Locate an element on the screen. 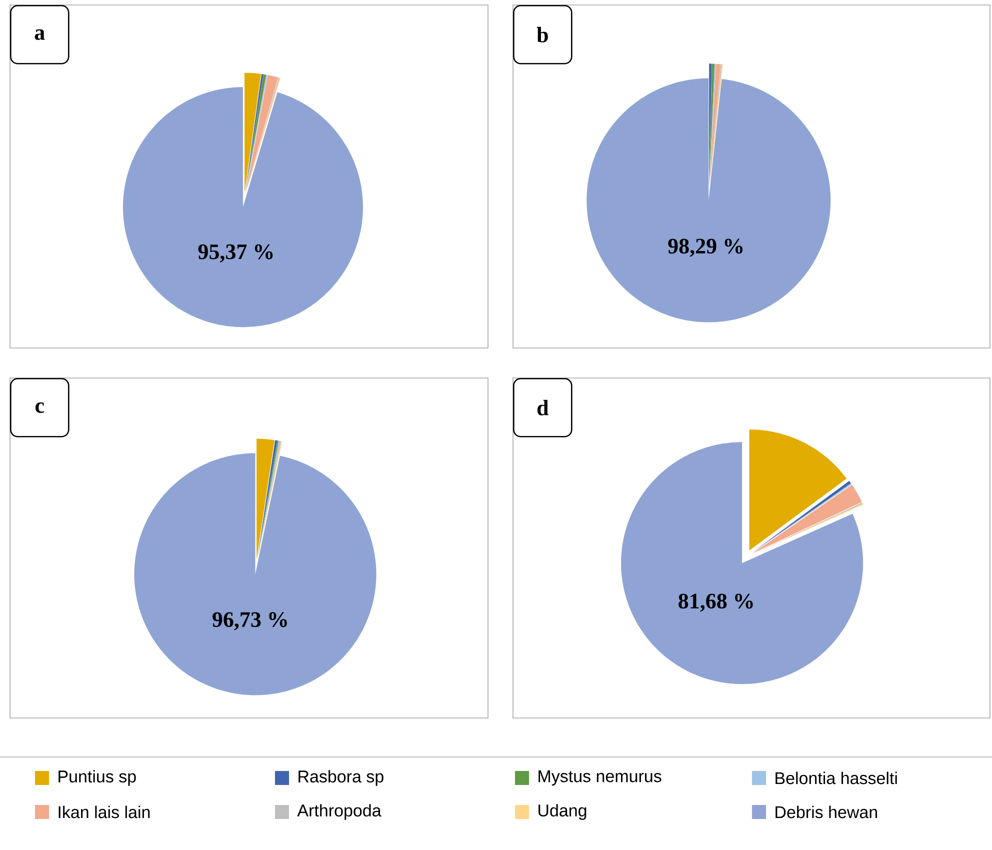 Image resolution: width=992 pixels, height=850 pixels. legend-label: Arthropoda is located at coordinates (339, 812).